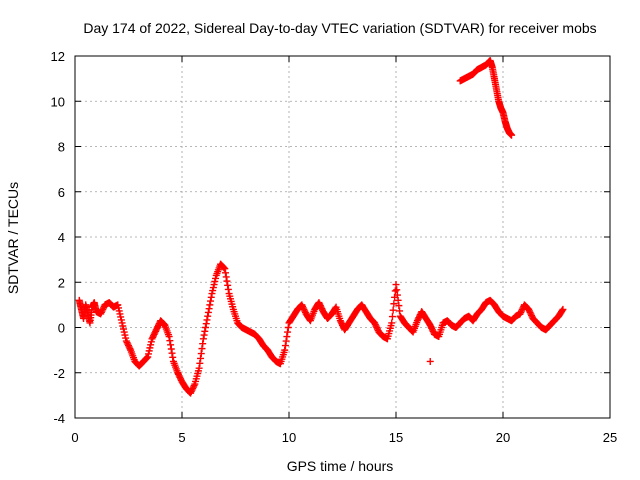 The image size is (640, 480). I want to click on y-tick-label: -4, so click(59, 418).